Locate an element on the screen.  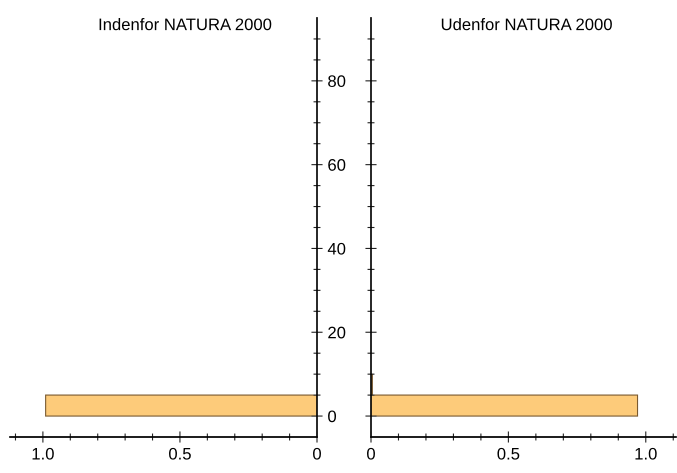
y-tick-label: 0 is located at coordinates (332, 416).